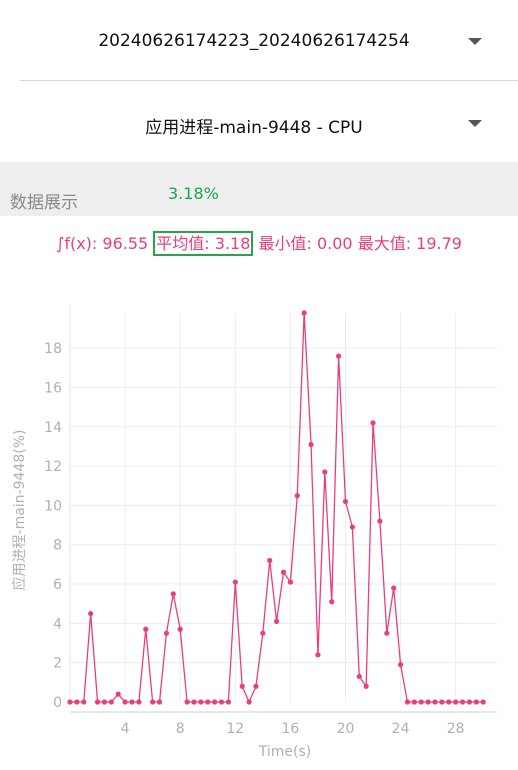 The width and height of the screenshot is (518, 770). What do you see at coordinates (409, 243) in the screenshot?
I see `stat-max: 最大值: 19.79` at bounding box center [409, 243].